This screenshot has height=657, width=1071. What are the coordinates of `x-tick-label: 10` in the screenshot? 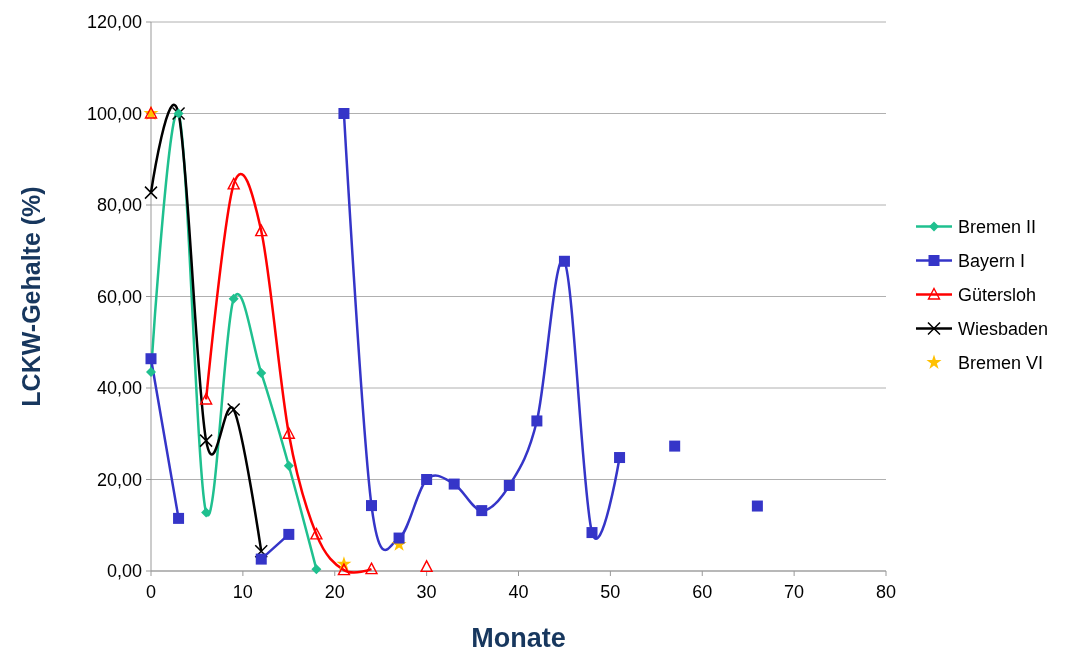 It's located at (242, 592).